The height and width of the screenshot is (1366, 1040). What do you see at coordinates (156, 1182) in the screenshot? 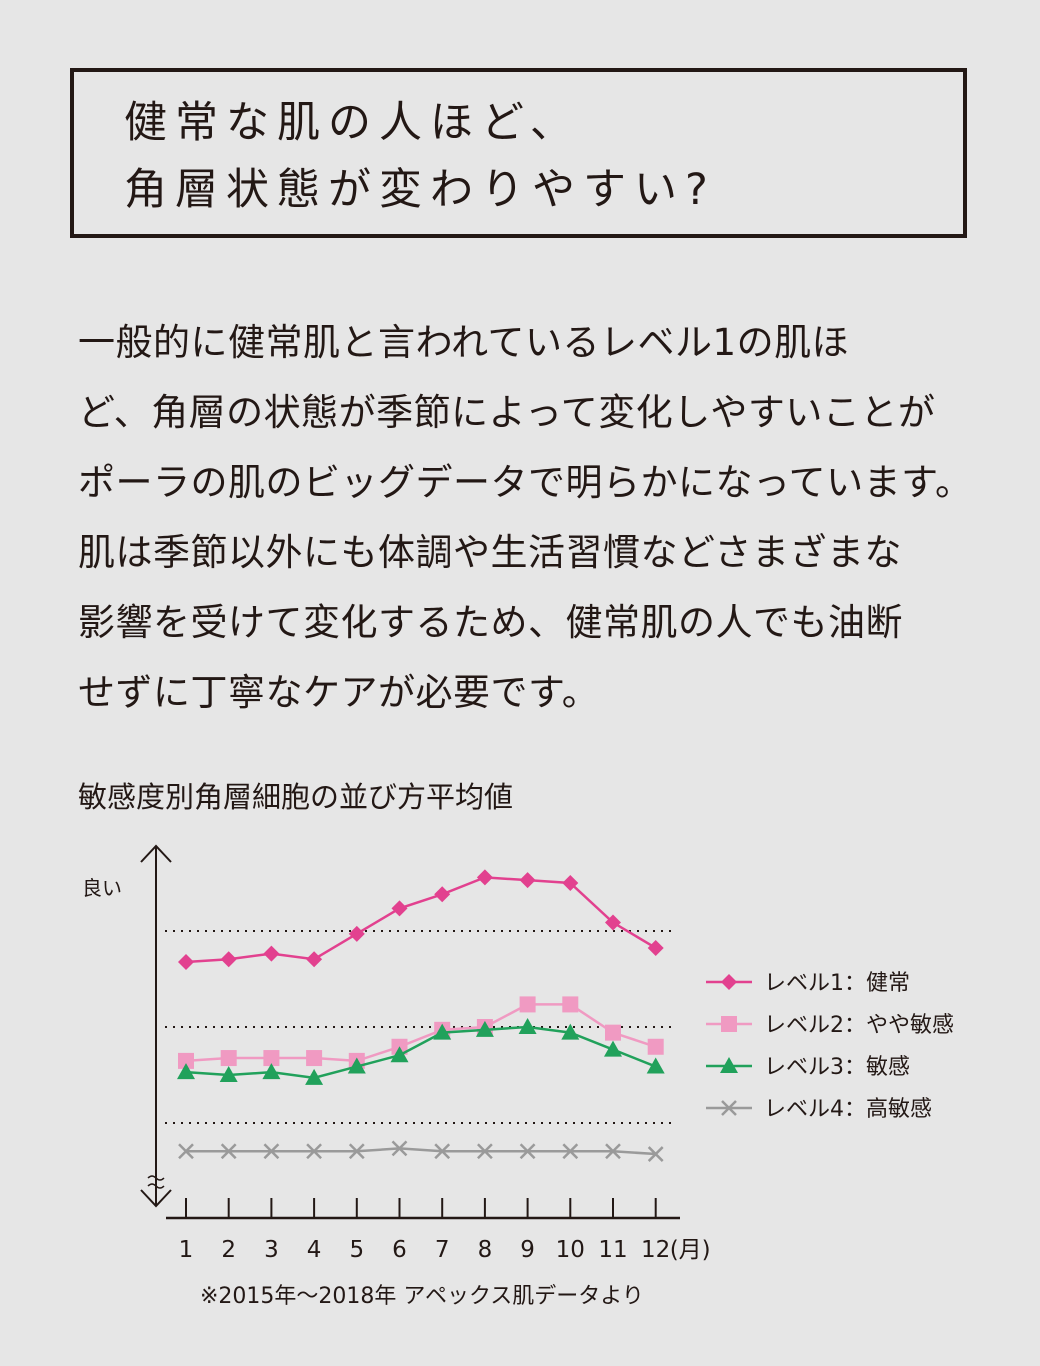
I see `axis-break-icon` at bounding box center [156, 1182].